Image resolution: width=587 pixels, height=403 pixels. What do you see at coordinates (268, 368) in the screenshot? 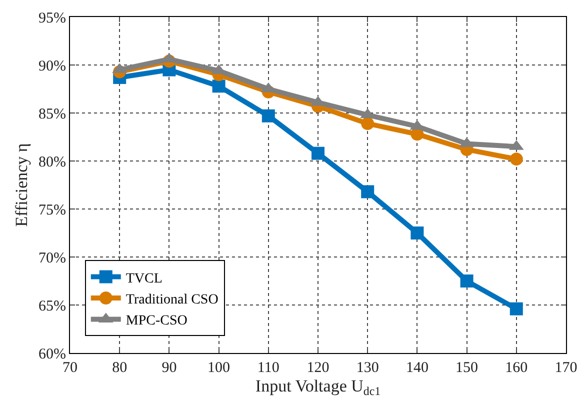
I see `x-tick-label: 110` at bounding box center [268, 368].